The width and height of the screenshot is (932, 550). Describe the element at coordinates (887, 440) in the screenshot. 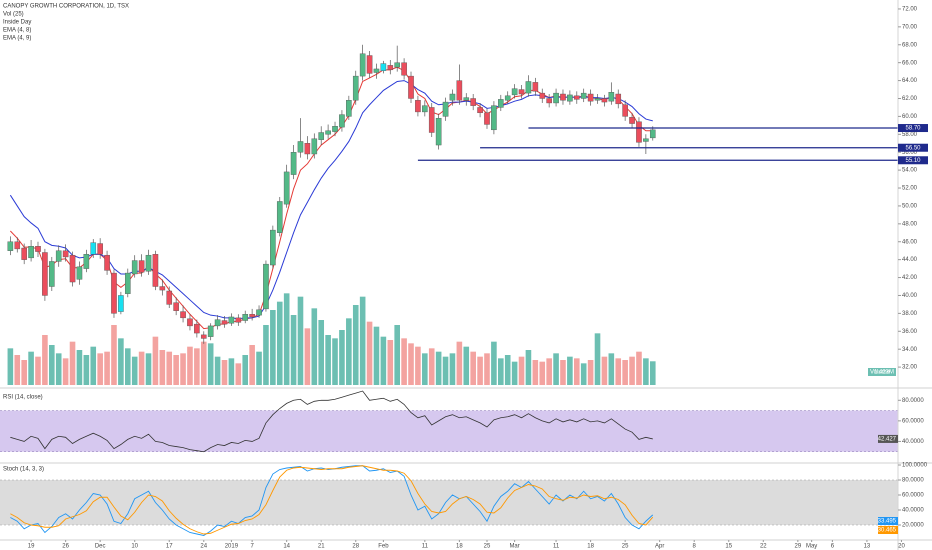

I see `rsi-tag-value: 42.427` at that location.